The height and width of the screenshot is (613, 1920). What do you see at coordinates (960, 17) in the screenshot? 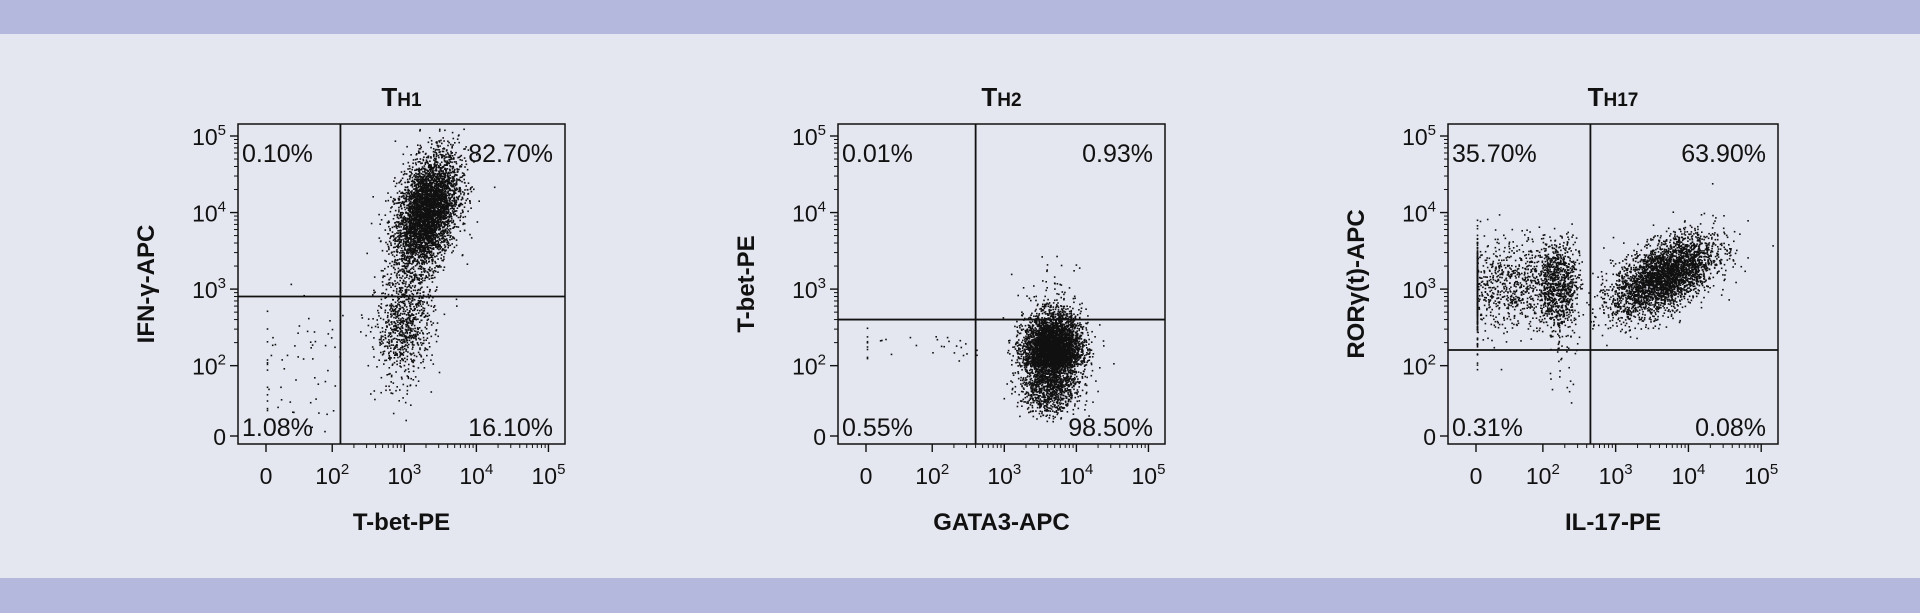
I see `top-band` at bounding box center [960, 17].